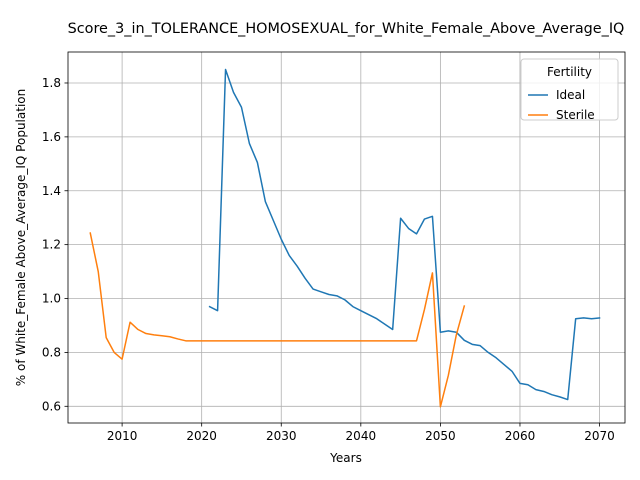  What do you see at coordinates (51, 191) in the screenshot?
I see `y-tick-label: 1.4` at bounding box center [51, 191].